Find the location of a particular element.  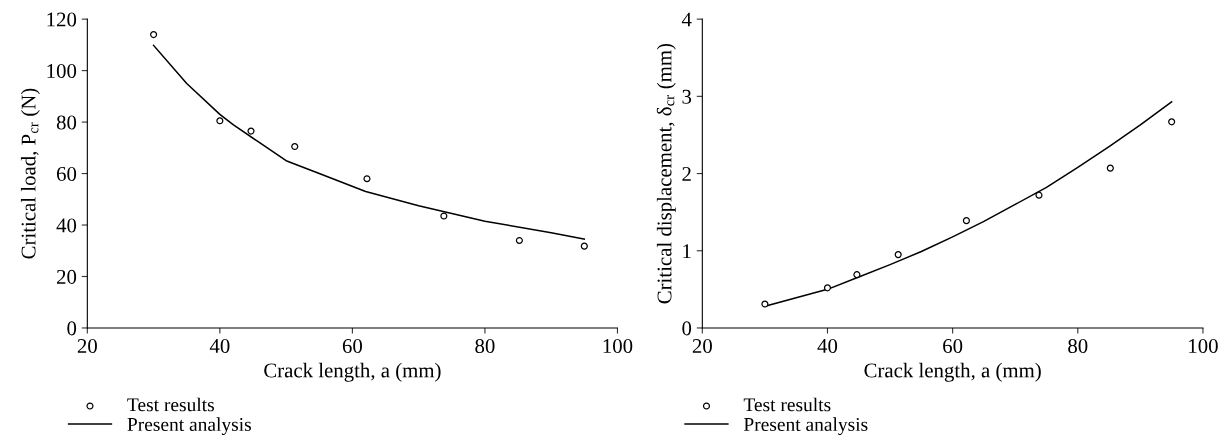

y-tick-label: 1 is located at coordinates (687, 251).